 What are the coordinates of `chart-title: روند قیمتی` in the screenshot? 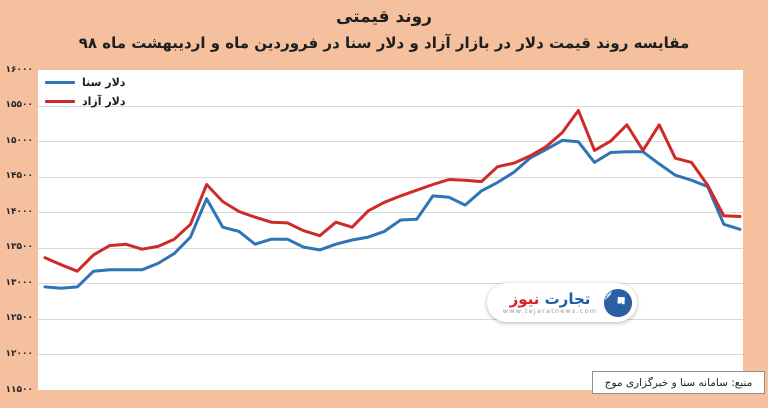 It's located at (384, 17).